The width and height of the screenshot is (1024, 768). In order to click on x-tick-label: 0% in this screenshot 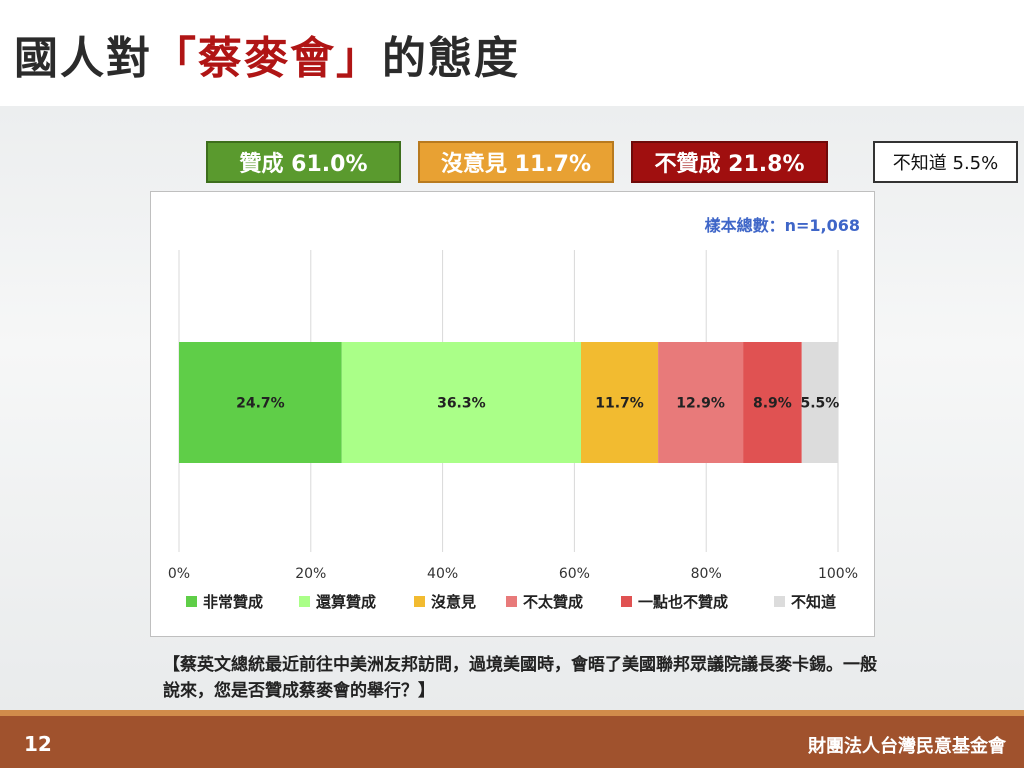, I will do `click(179, 574)`.